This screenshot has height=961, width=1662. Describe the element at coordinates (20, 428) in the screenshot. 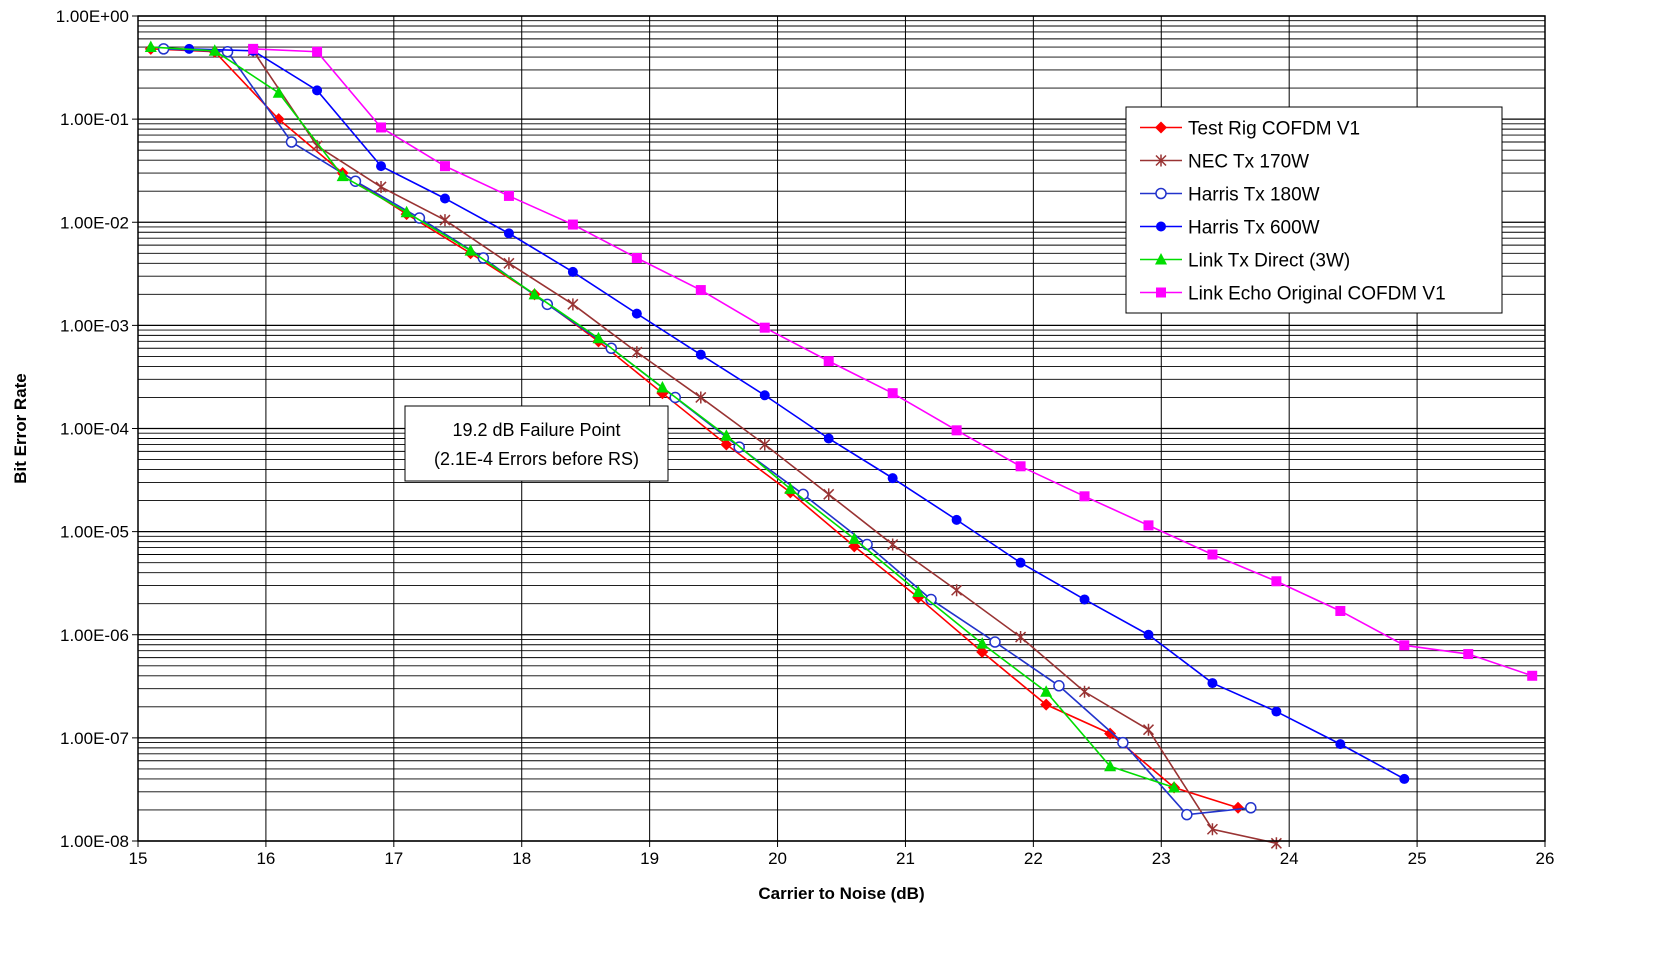

I see `y-axis-title: Bit Error Rate` at that location.